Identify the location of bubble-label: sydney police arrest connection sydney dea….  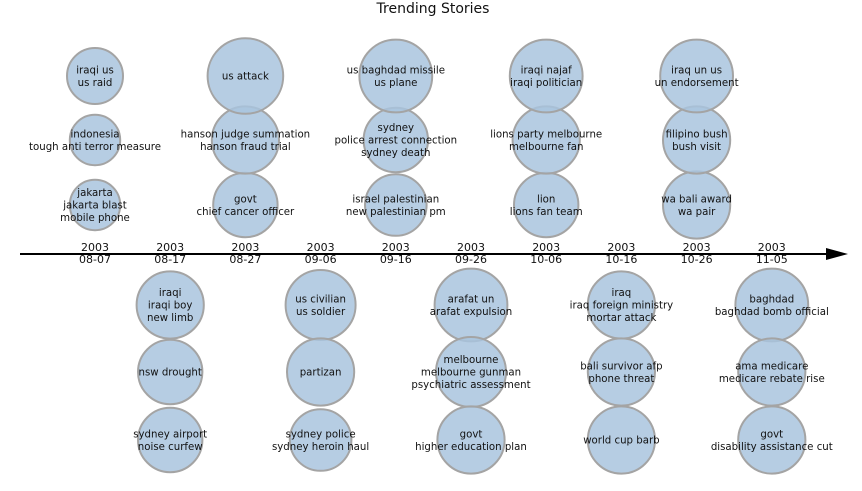
(395, 141).